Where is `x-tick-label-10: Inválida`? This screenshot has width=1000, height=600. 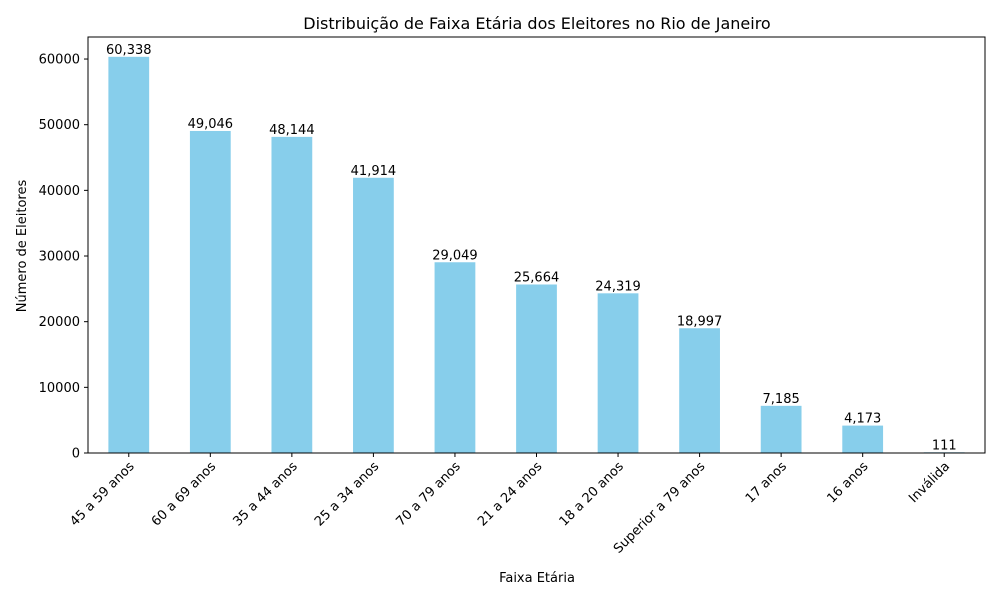 x-tick-label-10: Inválida is located at coordinates (929, 482).